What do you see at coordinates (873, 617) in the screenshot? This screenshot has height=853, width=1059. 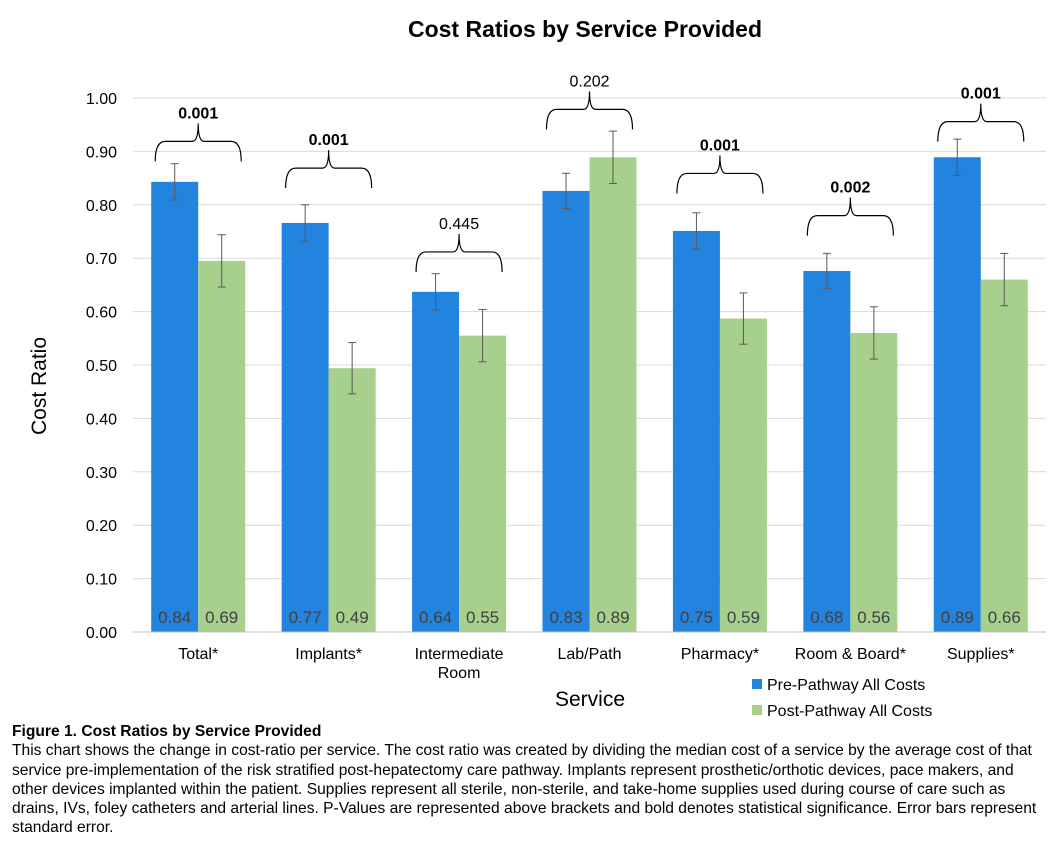 I see `data-label: 0.56` at bounding box center [873, 617].